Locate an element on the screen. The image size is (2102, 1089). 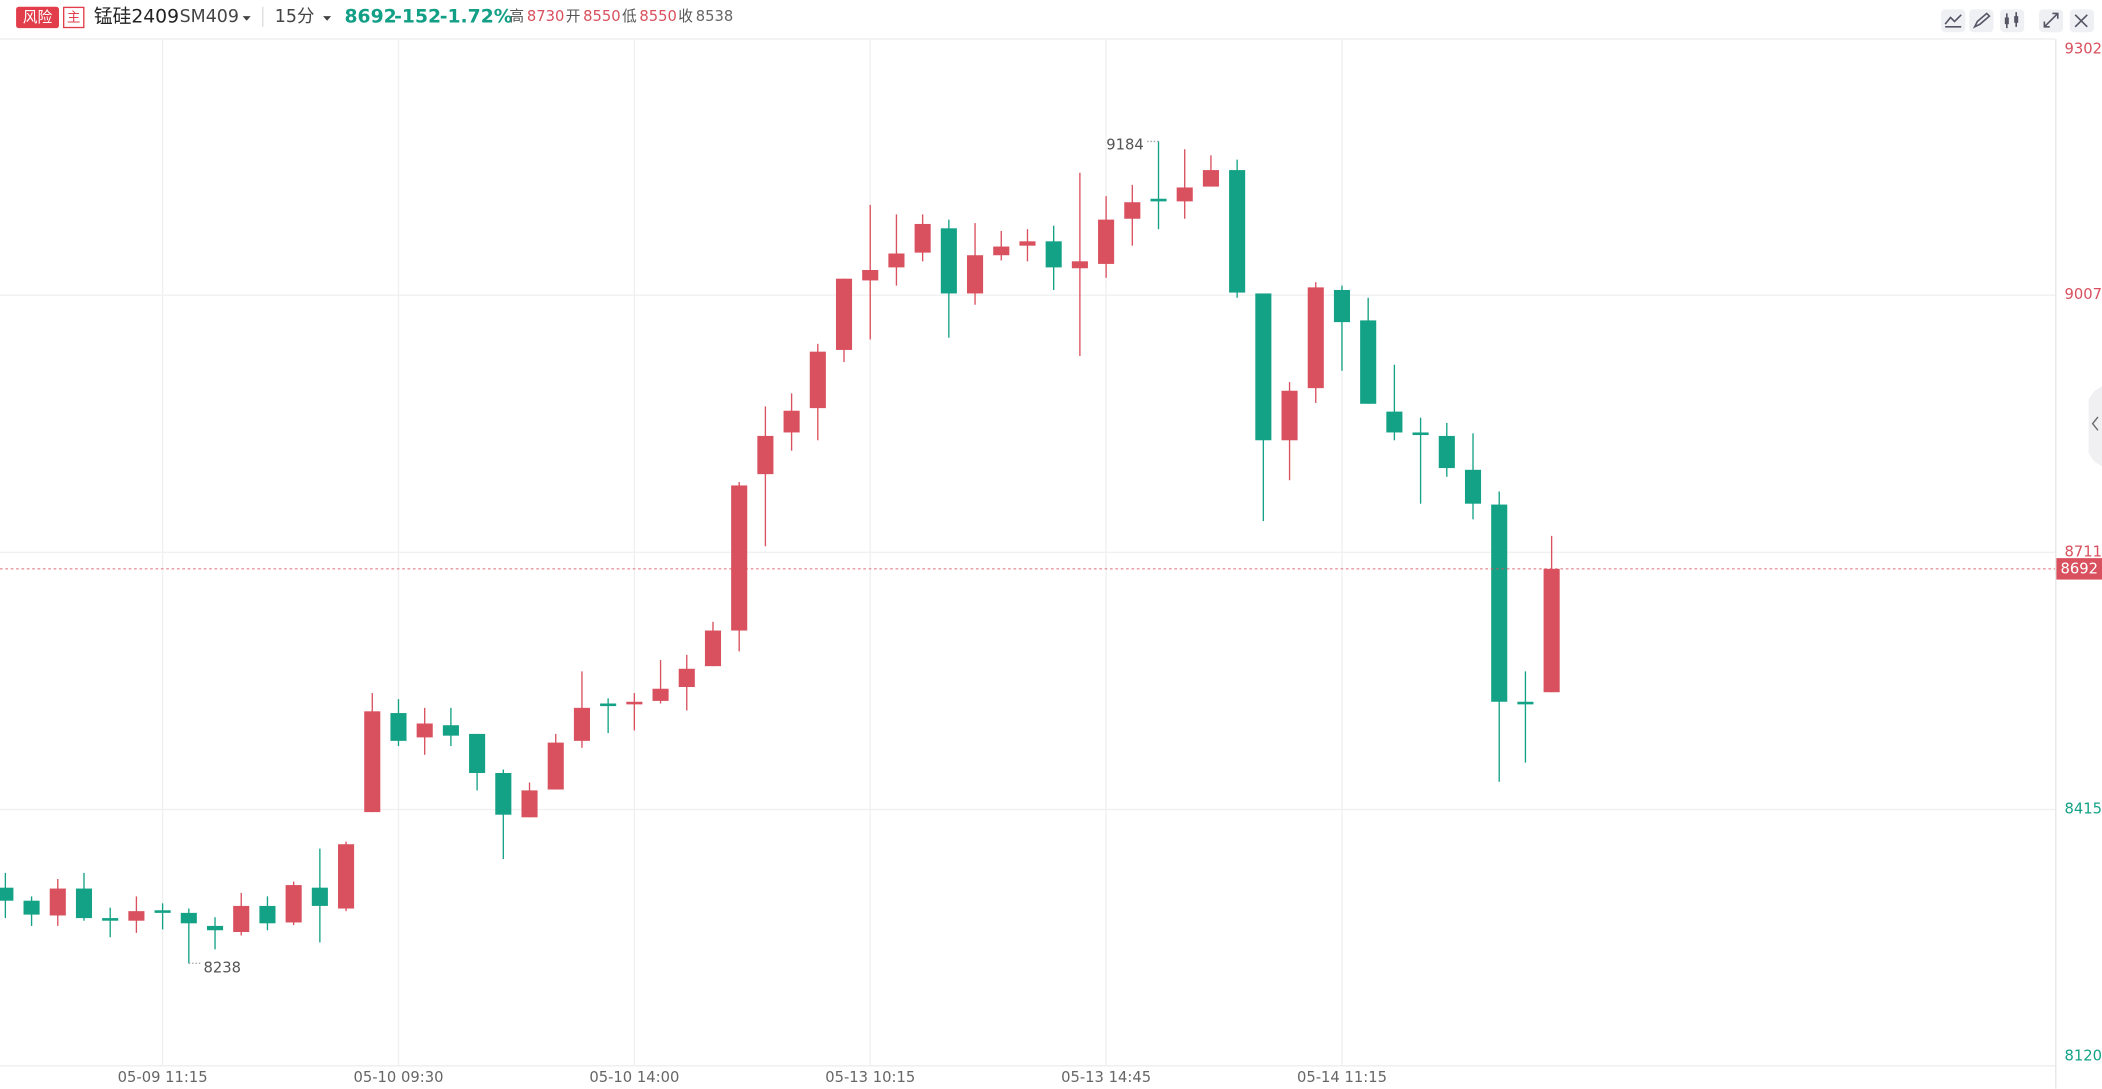
x-tick-label: 05-10 09:30 is located at coordinates (398, 1077).